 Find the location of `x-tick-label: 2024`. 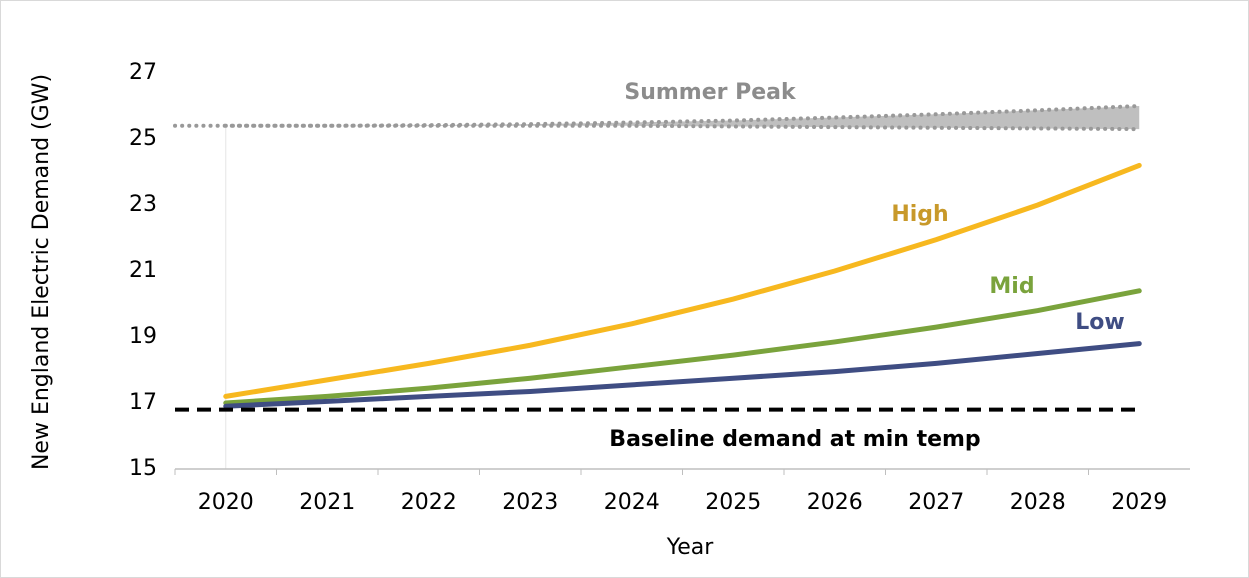

x-tick-label: 2024 is located at coordinates (632, 502).